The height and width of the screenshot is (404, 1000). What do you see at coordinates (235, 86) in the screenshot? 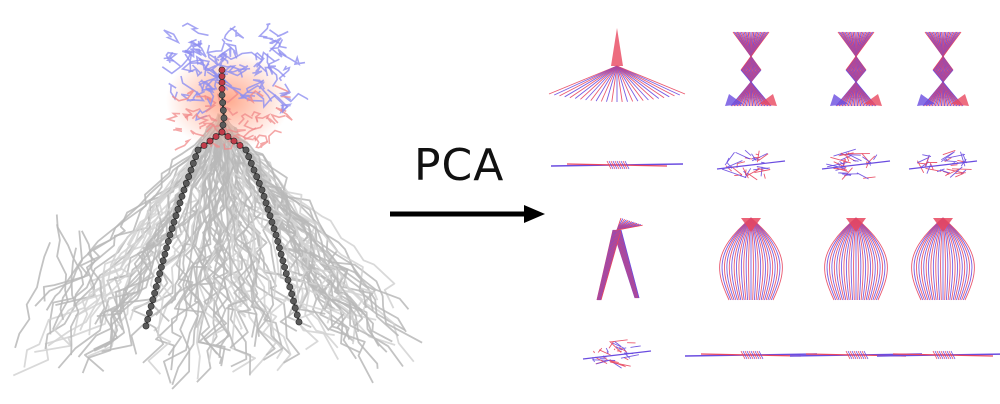
I see `ensemble-cap` at bounding box center [235, 86].